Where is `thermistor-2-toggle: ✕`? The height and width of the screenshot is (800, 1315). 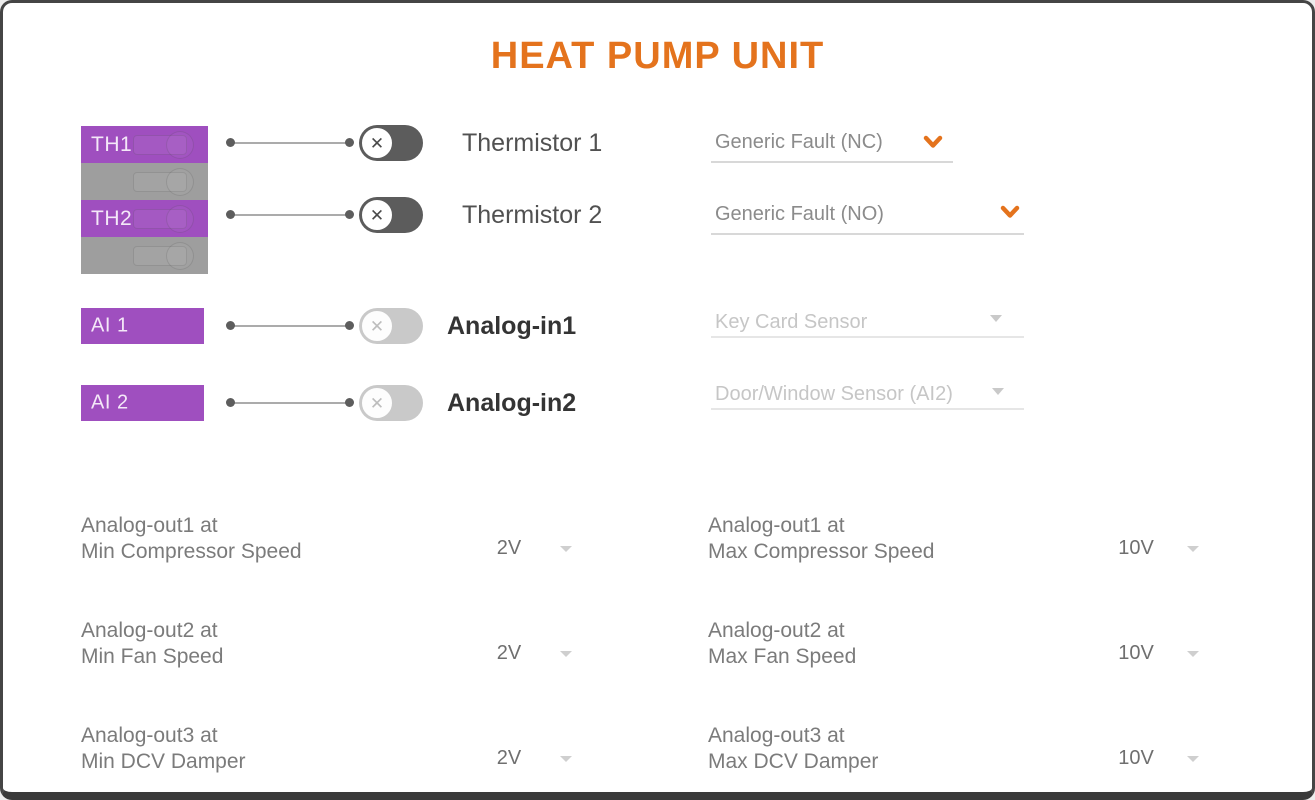 thermistor-2-toggle: ✕ is located at coordinates (391, 215).